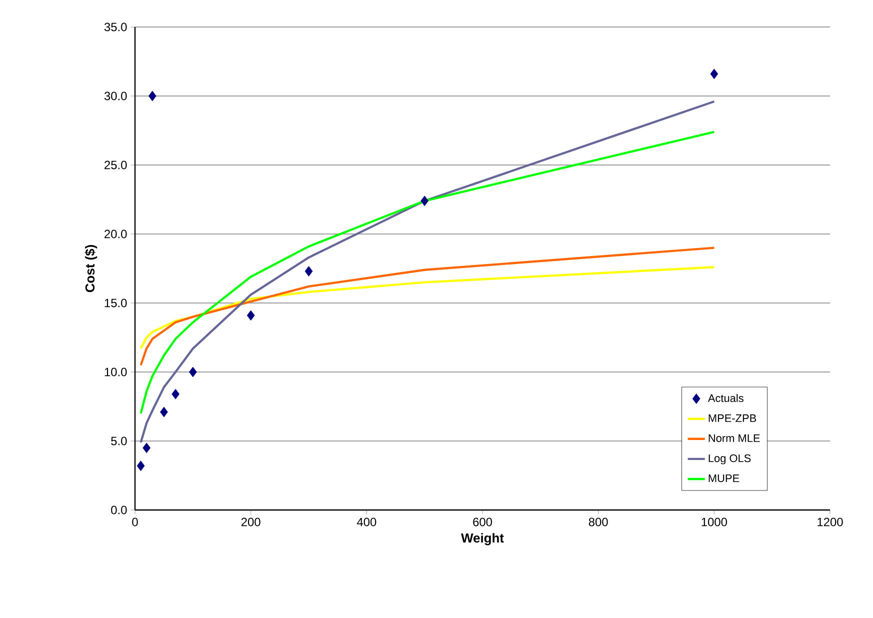  I want to click on x-axis-title: Weight, so click(482, 539).